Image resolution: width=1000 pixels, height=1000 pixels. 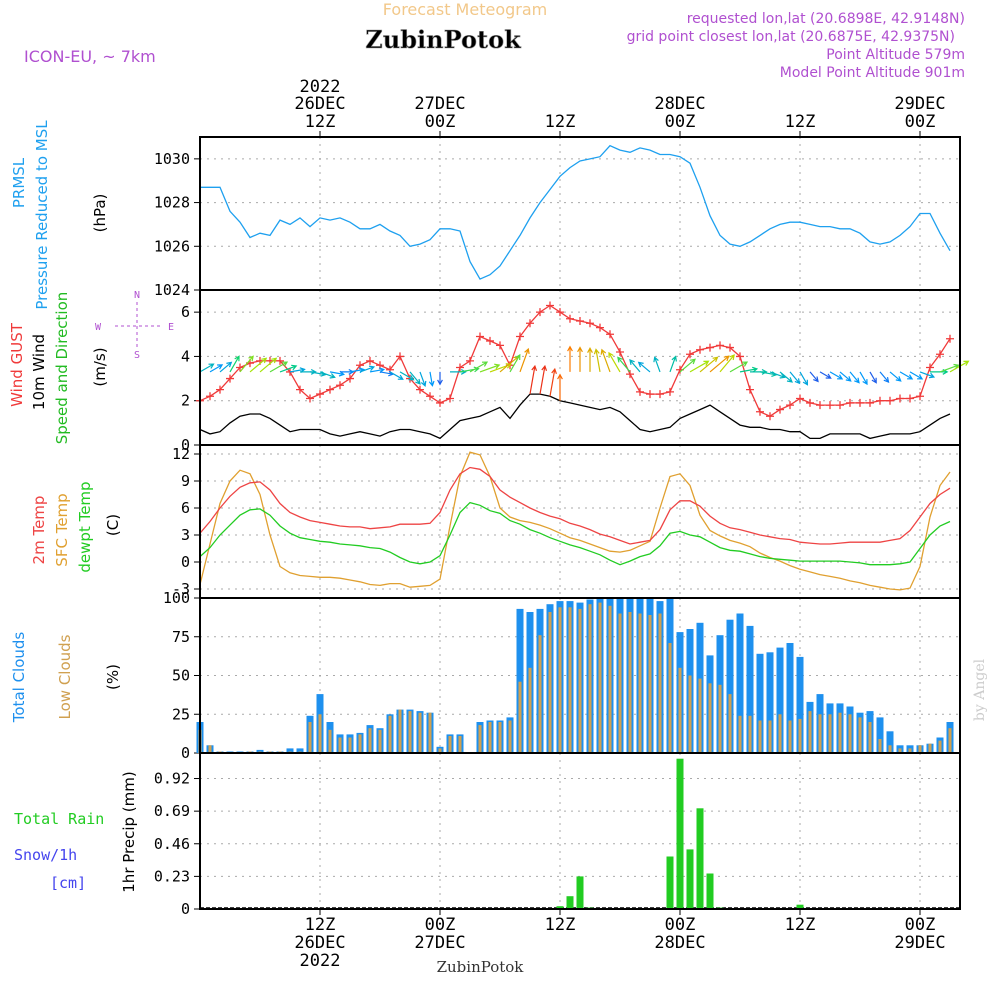 I want to click on y-tick-label: 100, so click(x=176, y=598).